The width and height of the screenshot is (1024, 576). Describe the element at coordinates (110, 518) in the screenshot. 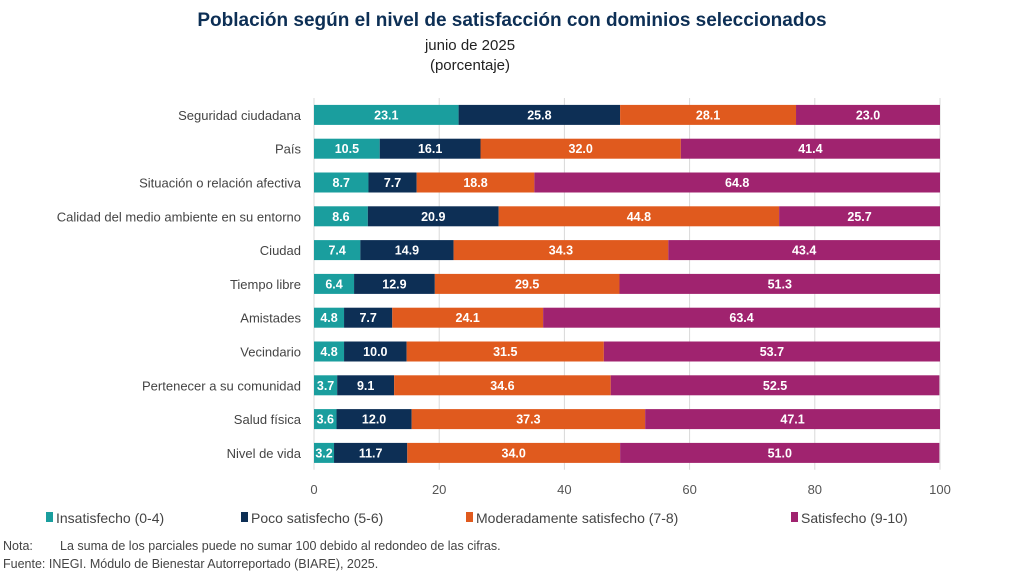

I see `legend-label: Insatisfecho (0-4)` at that location.